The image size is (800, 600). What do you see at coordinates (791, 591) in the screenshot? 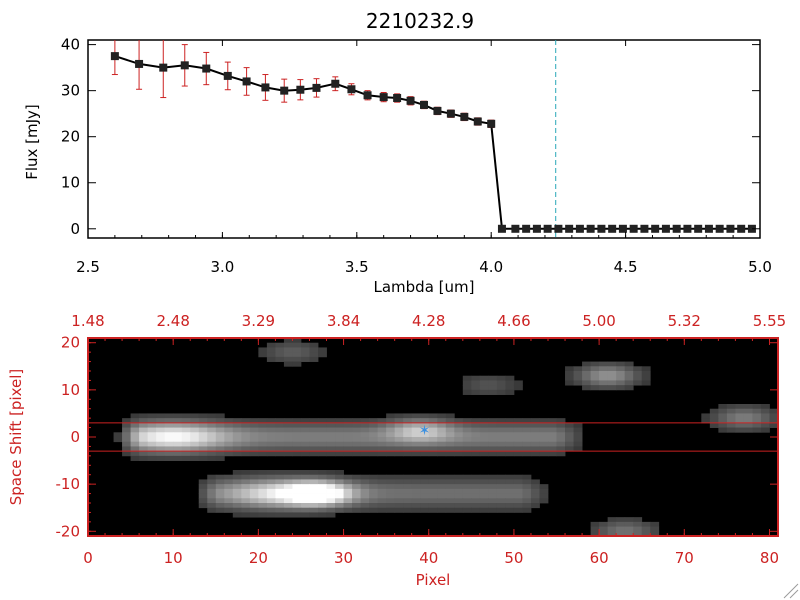
I see `resize-grip-icon` at bounding box center [791, 591].